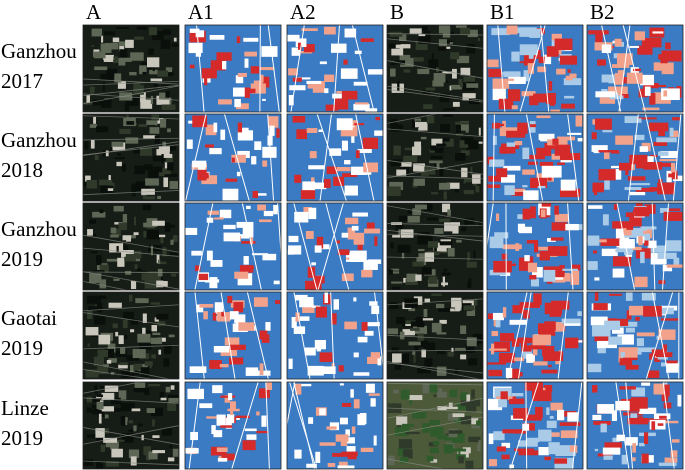 The width and height of the screenshot is (685, 470). What do you see at coordinates (435, 335) in the screenshot?
I see `tile-border` at bounding box center [435, 335].